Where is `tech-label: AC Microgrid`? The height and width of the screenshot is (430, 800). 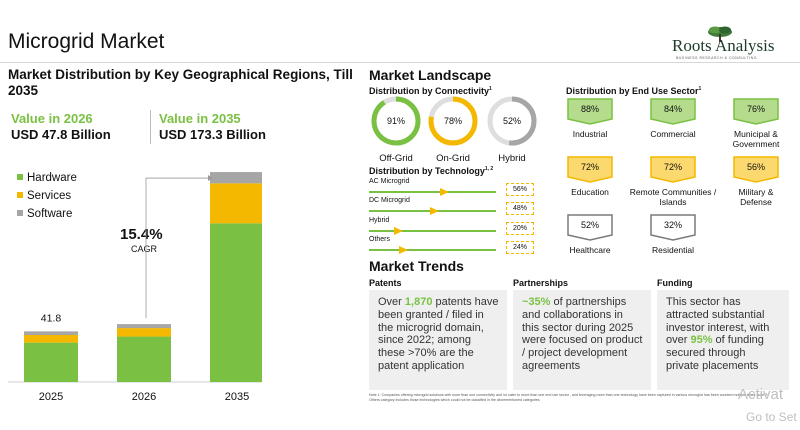
tech-label: AC Microgrid is located at coordinates (389, 181).